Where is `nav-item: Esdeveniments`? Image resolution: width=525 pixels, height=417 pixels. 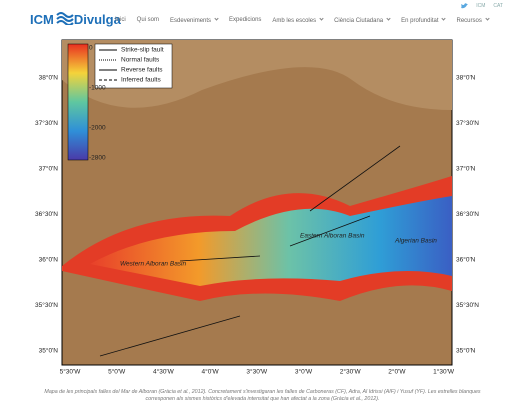 nav-item: Esdeveniments is located at coordinates (194, 20).